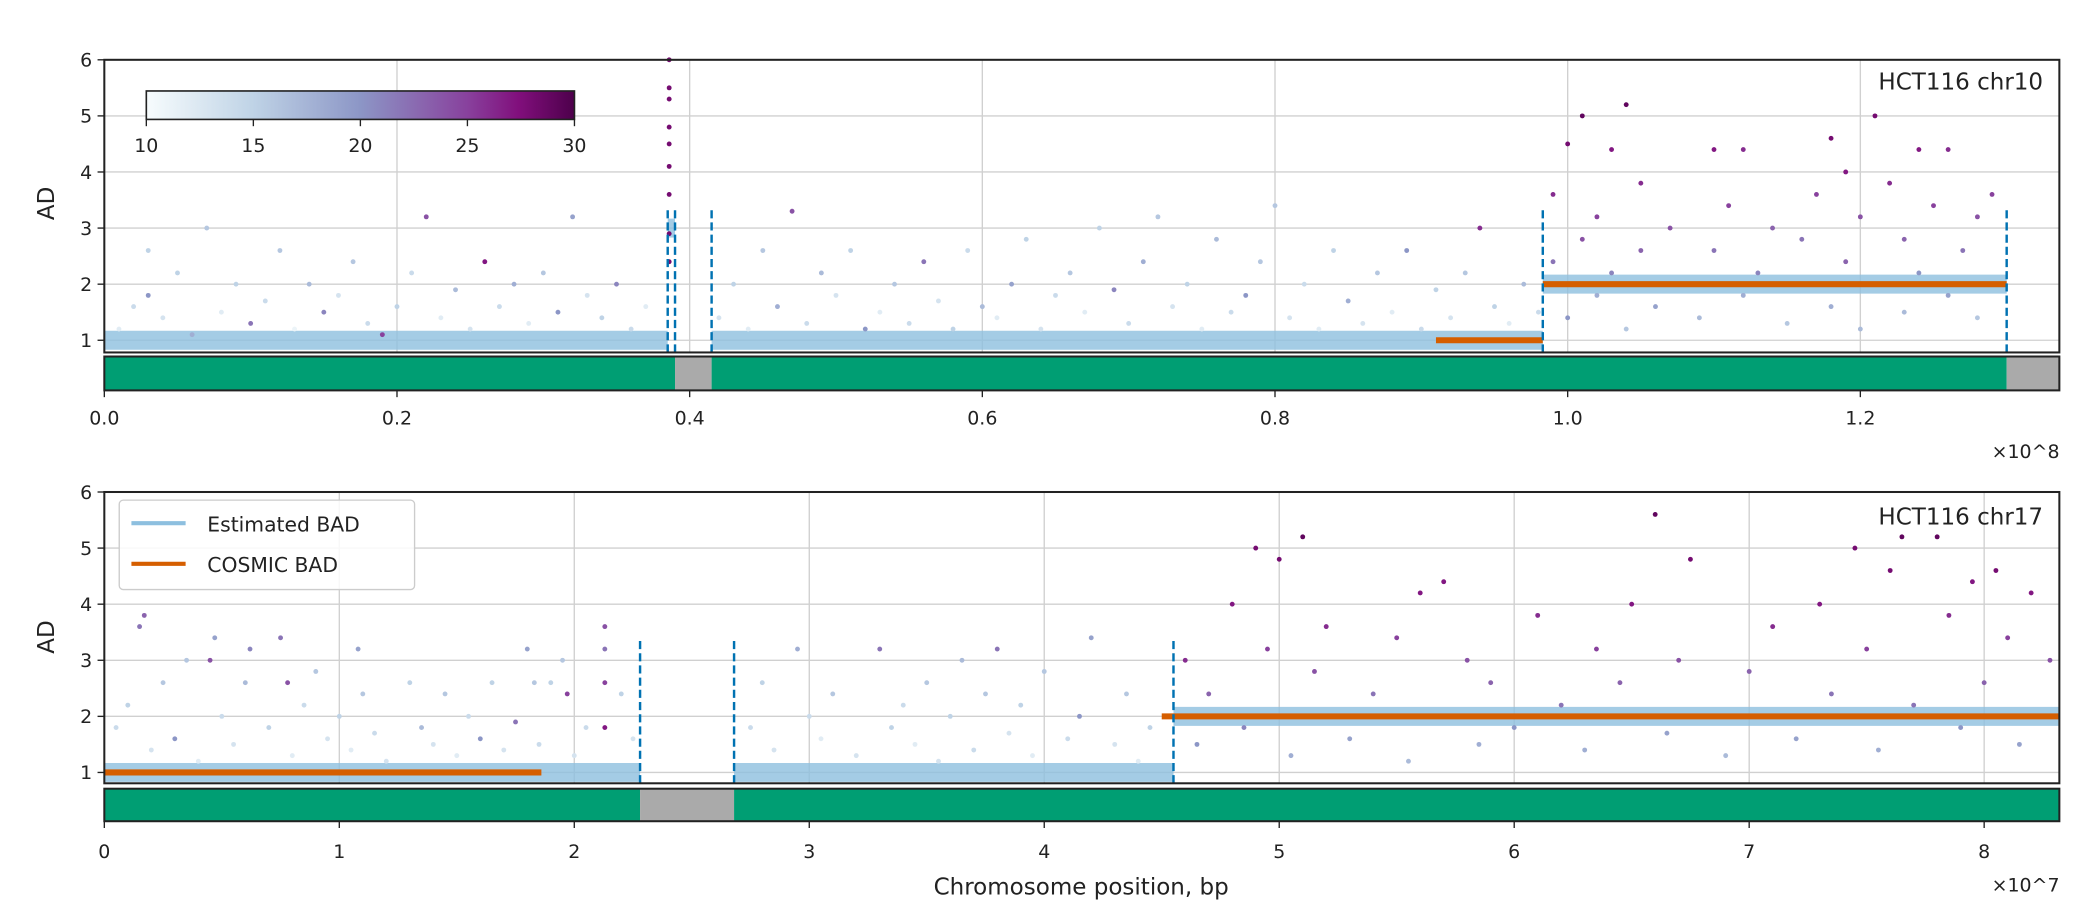 The height and width of the screenshot is (900, 2100). I want to click on legend-cosmic-bad-label: COSMIC BAD, so click(272, 565).